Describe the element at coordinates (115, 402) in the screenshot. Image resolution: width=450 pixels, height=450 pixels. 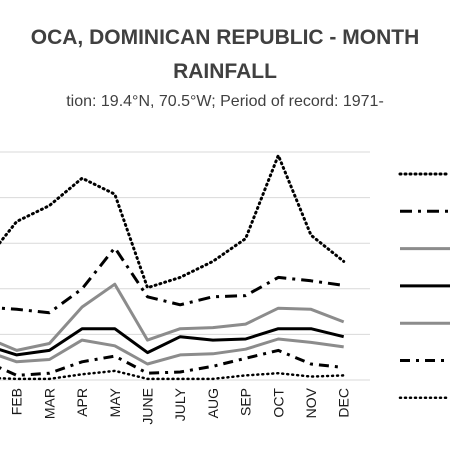
I see `x-tick-label: MAY` at that location.